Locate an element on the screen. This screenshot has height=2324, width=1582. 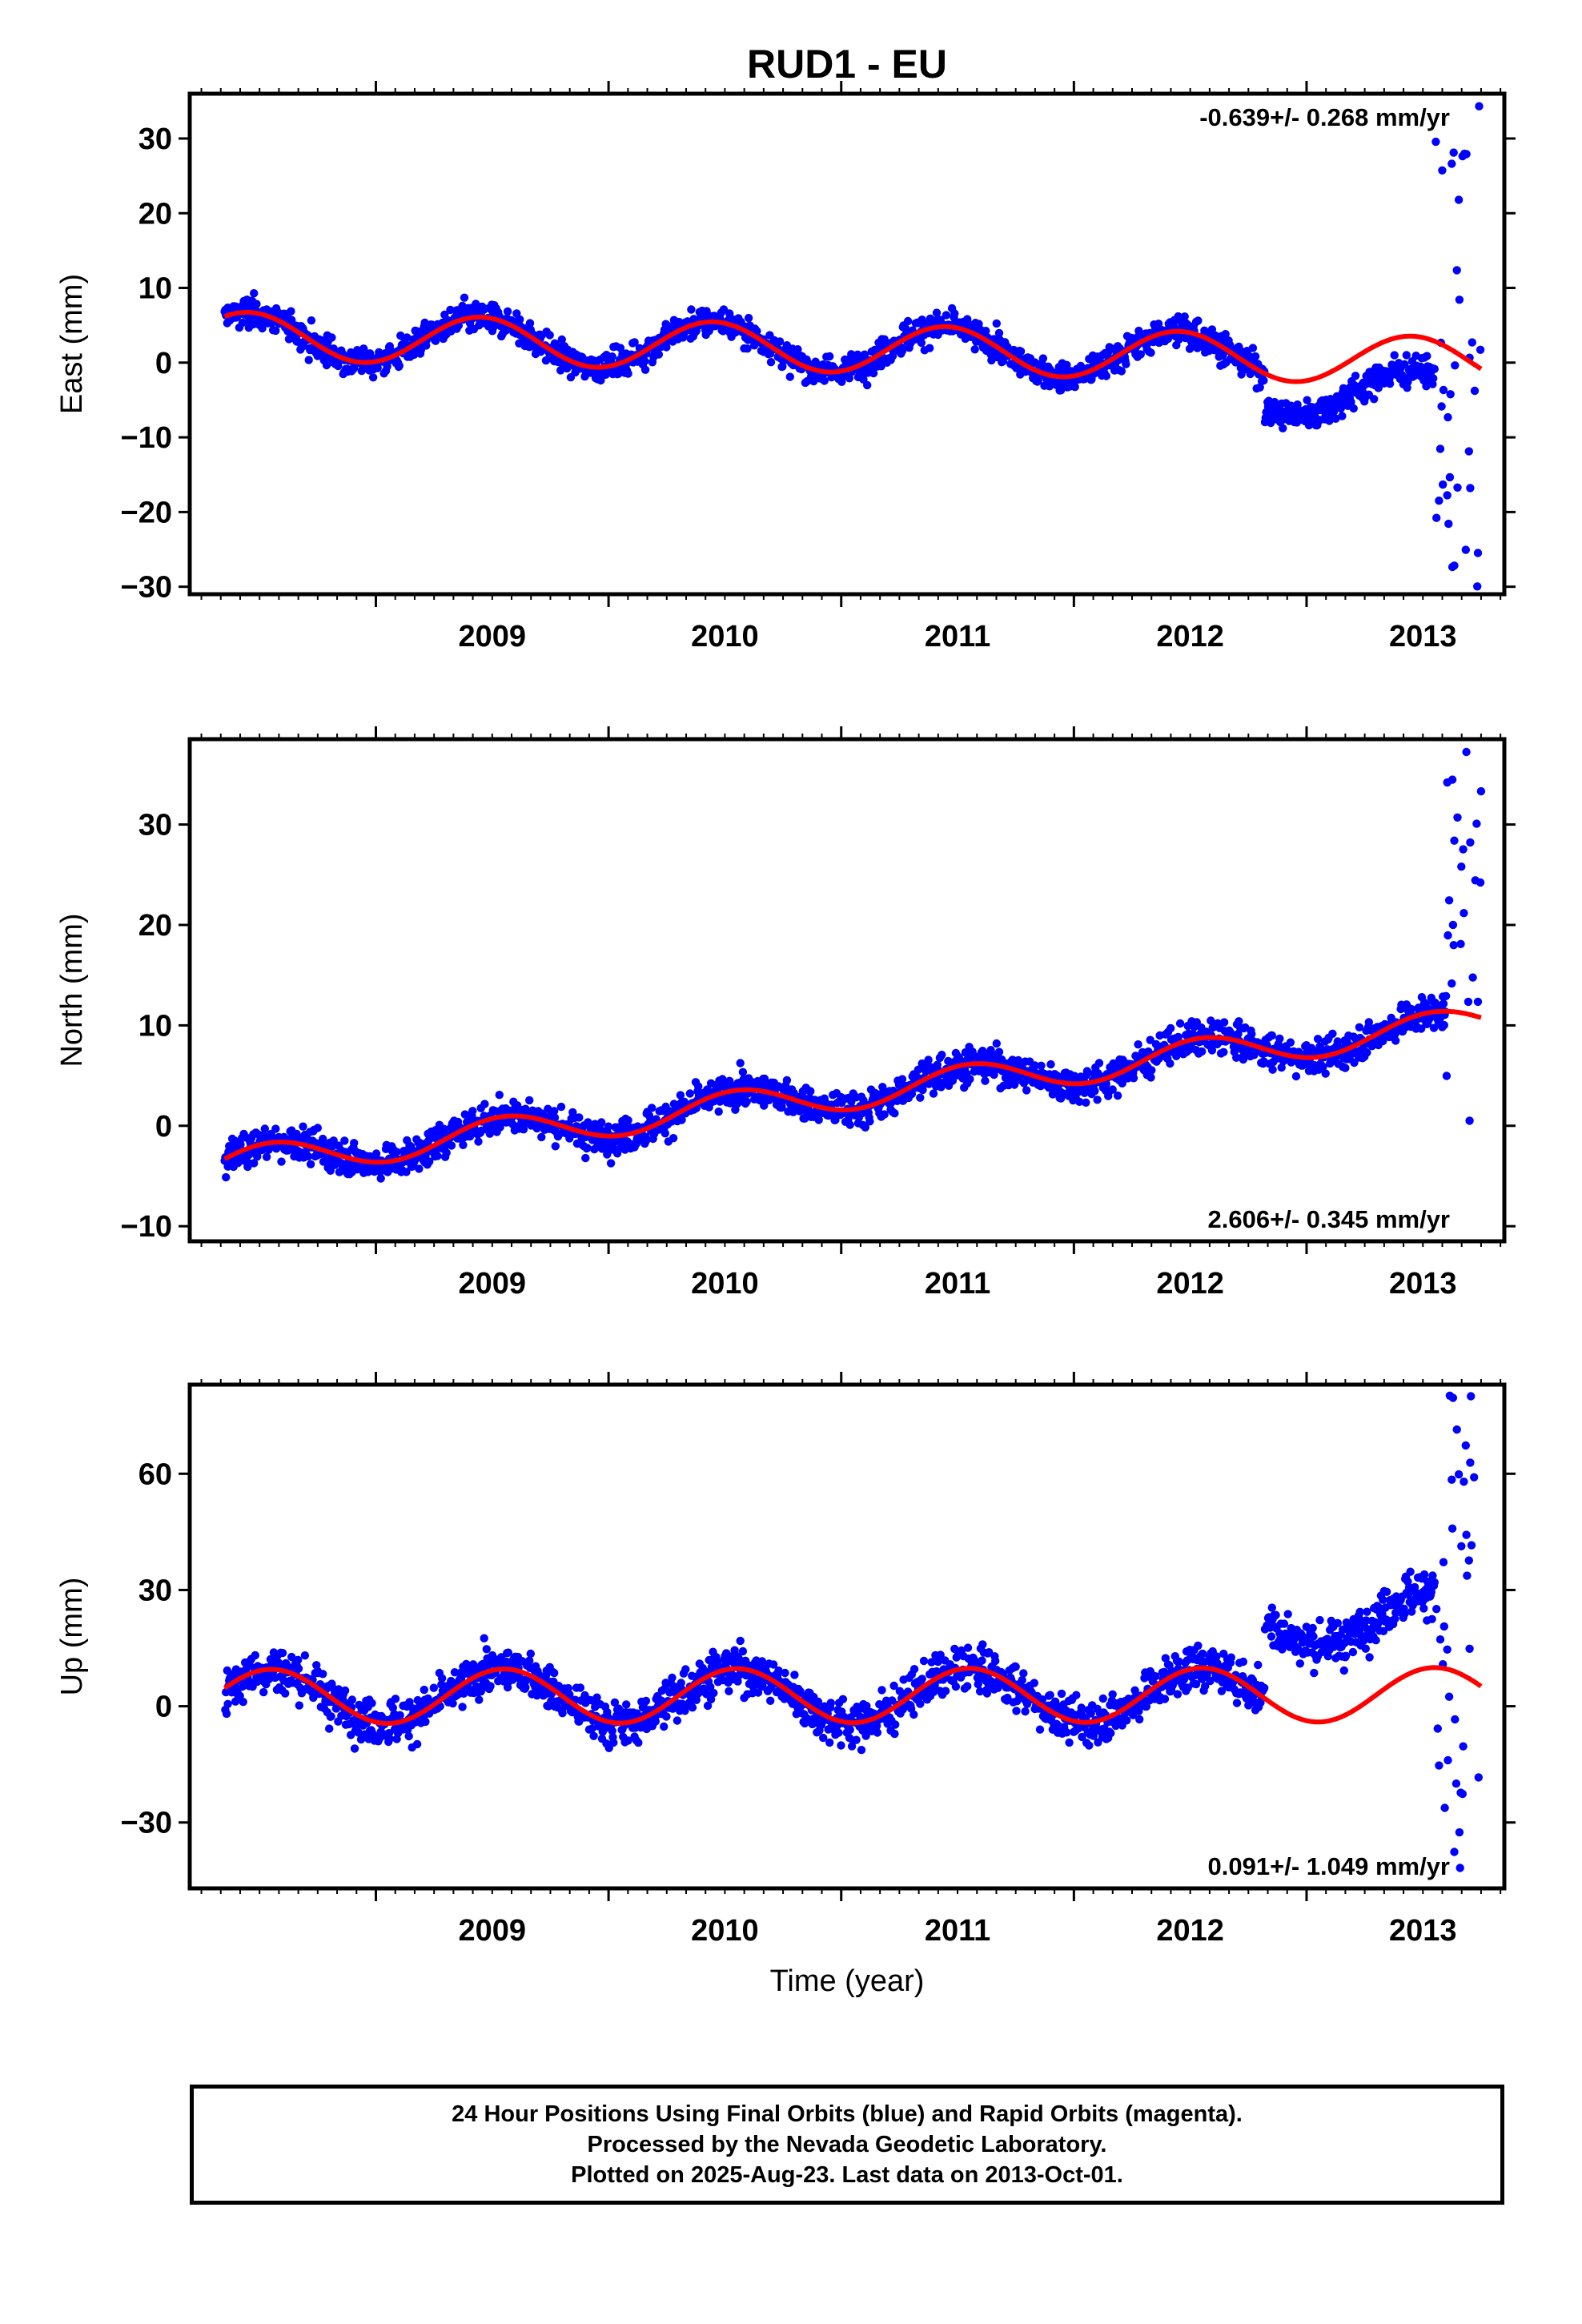
y-tick-label: 30 is located at coordinates (155, 826).